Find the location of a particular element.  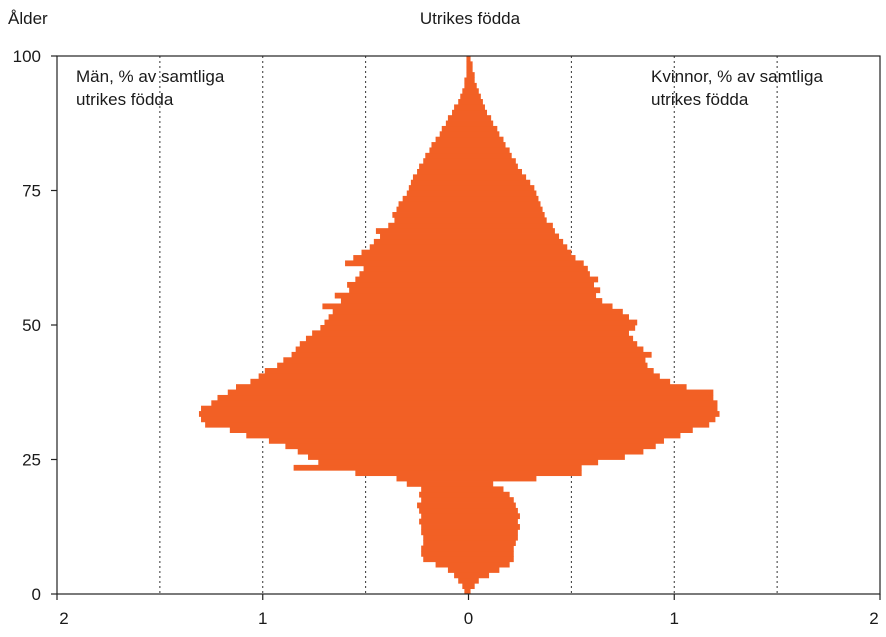

y-tick-label-0: 0 is located at coordinates (36, 594).